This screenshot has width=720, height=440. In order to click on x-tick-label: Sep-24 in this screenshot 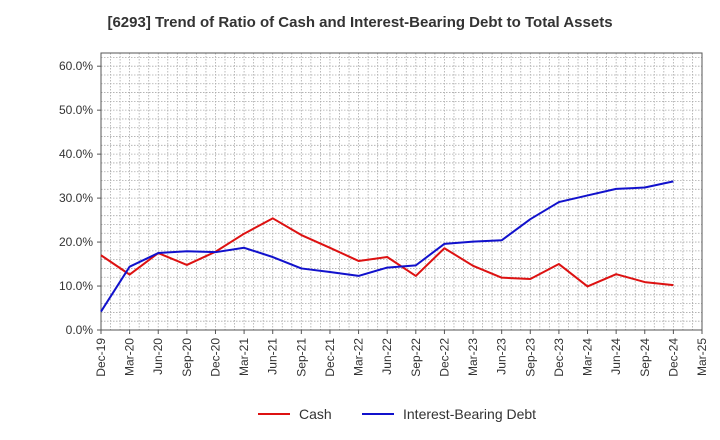, I will do `click(645, 357)`.